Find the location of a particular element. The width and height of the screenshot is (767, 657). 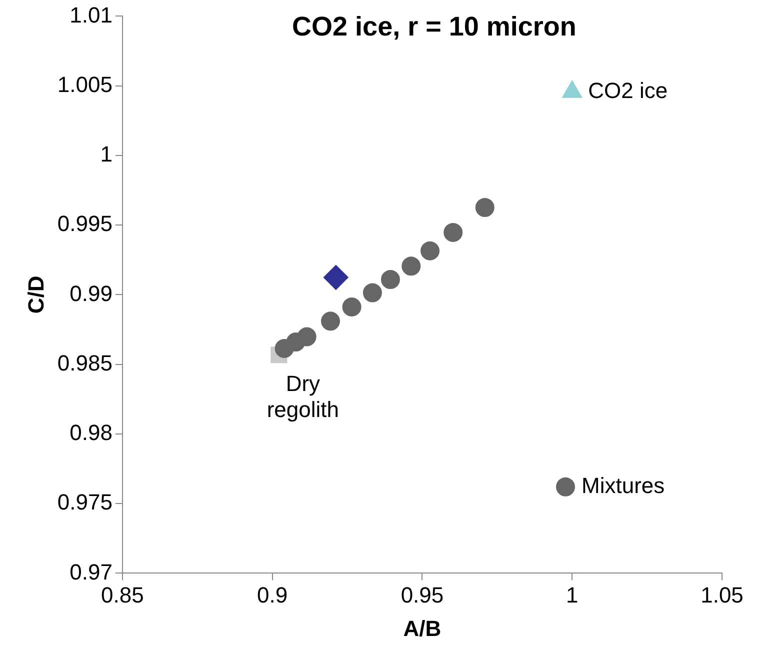

y-tick-label: 0.995 is located at coordinates (84, 223).